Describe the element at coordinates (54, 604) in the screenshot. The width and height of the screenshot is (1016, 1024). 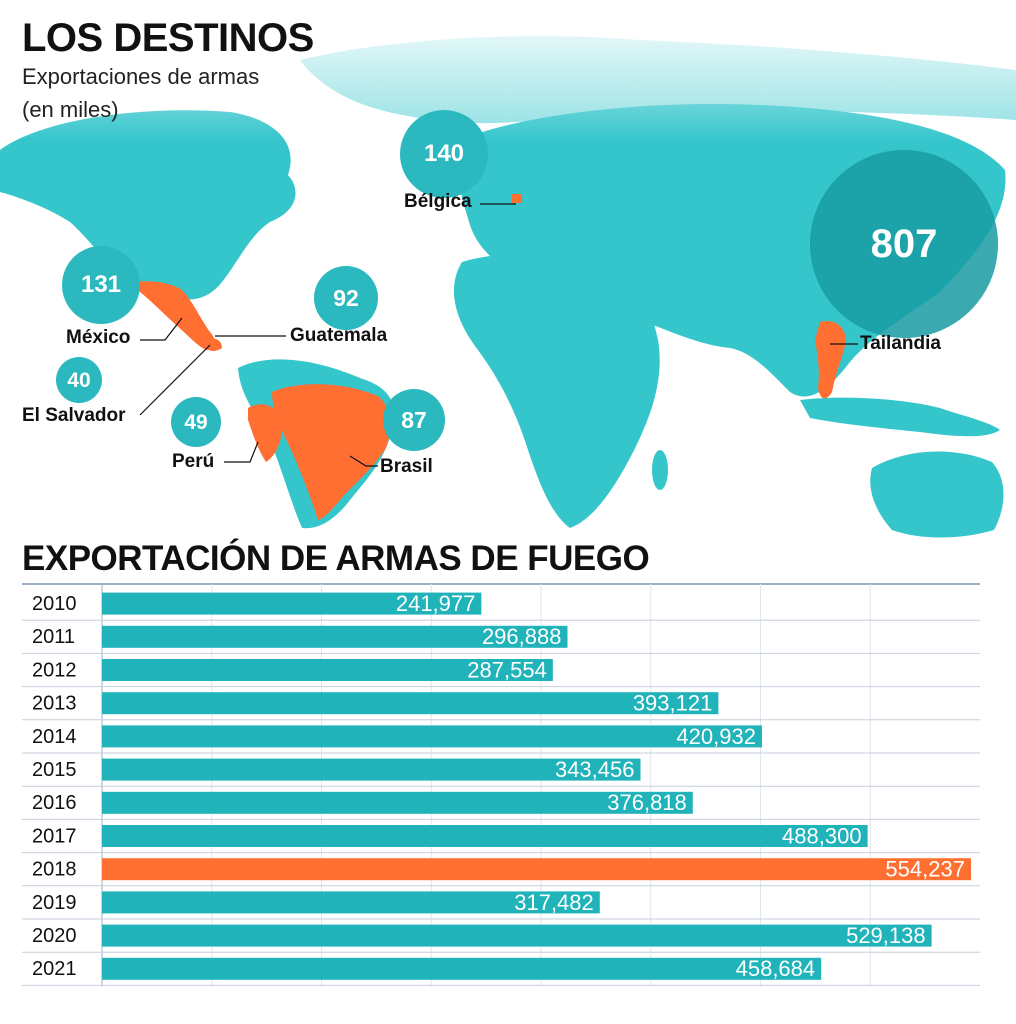
I see `year-label-2010: 2010` at that location.